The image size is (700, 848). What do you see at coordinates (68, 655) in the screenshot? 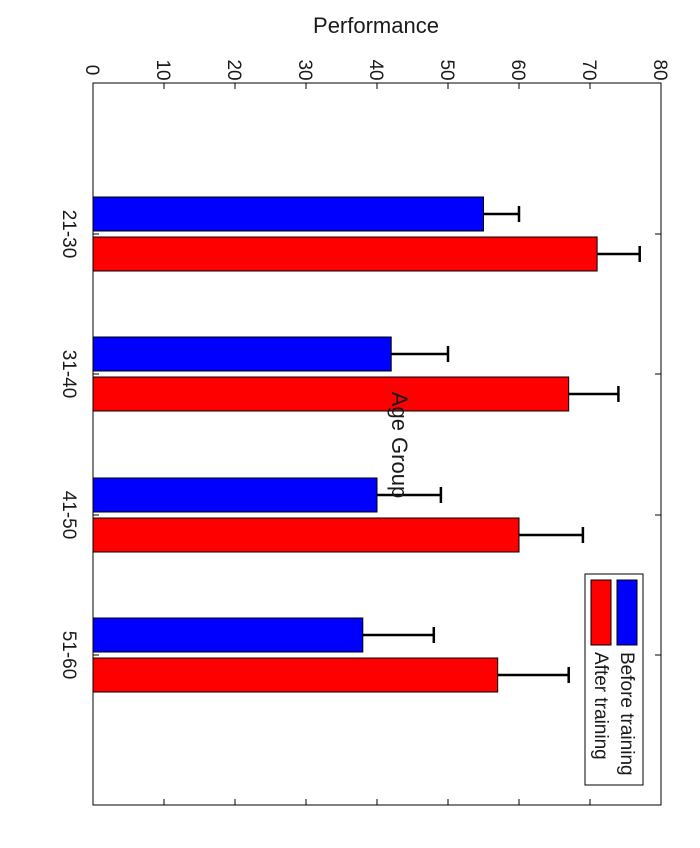
I see `category-tick-label: 51-60` at bounding box center [68, 655].